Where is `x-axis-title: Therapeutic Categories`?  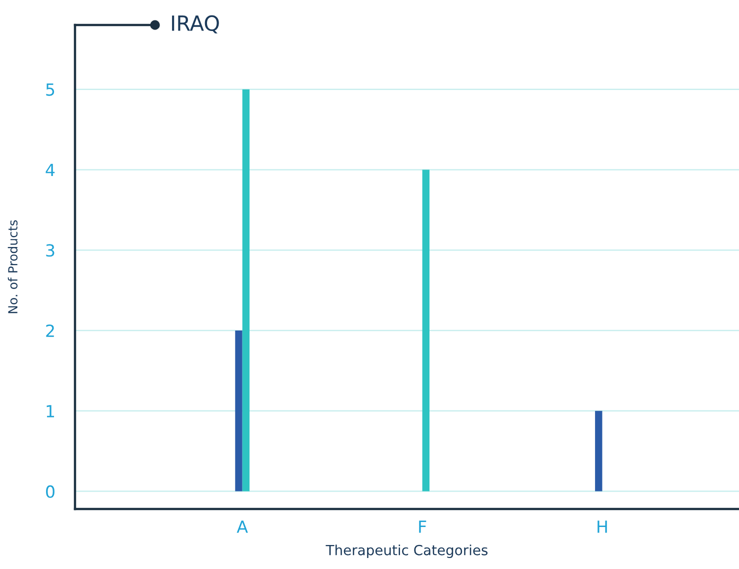
x-axis-title: Therapeutic Categories is located at coordinates (407, 551).